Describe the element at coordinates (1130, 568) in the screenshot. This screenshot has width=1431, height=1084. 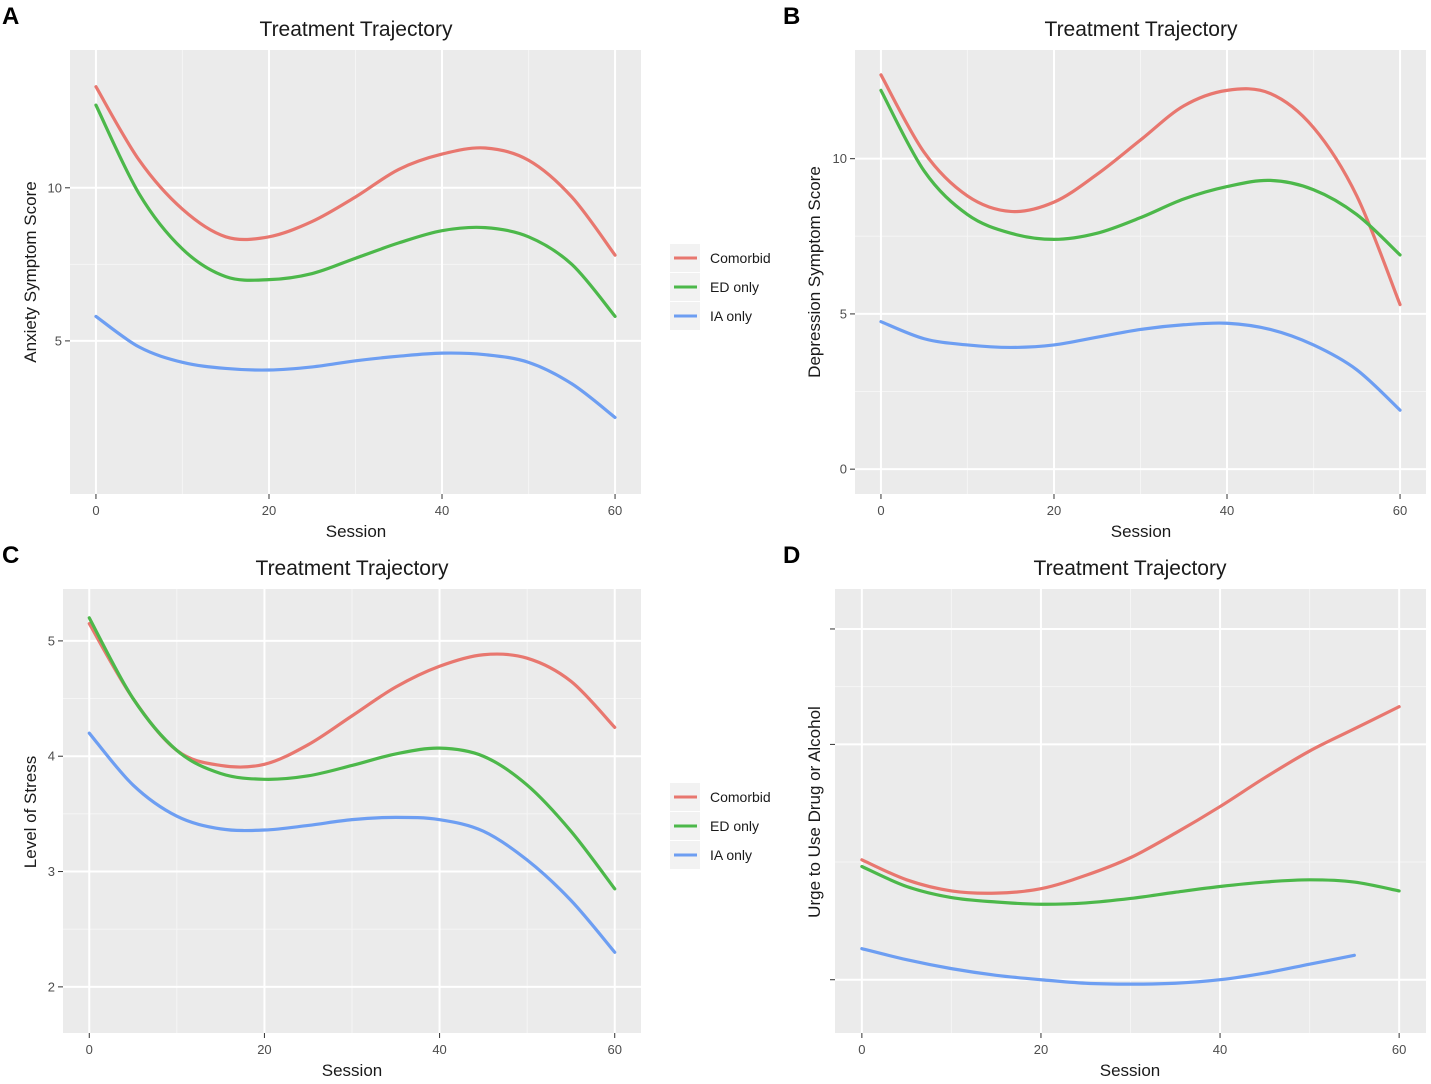
I see `panel-d-title: Treatment Trajectory` at that location.